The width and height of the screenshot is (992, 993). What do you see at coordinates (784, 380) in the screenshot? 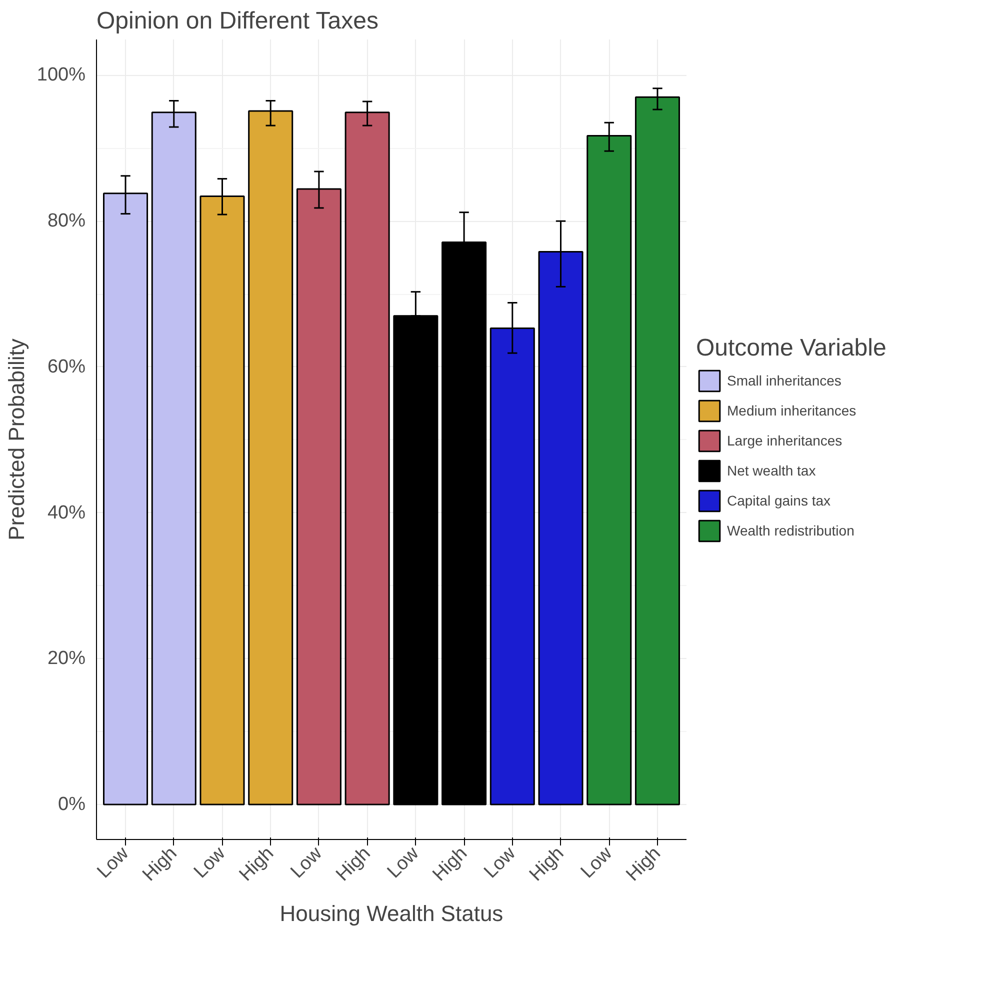
I see `legend-label: Small inheritances` at bounding box center [784, 380].